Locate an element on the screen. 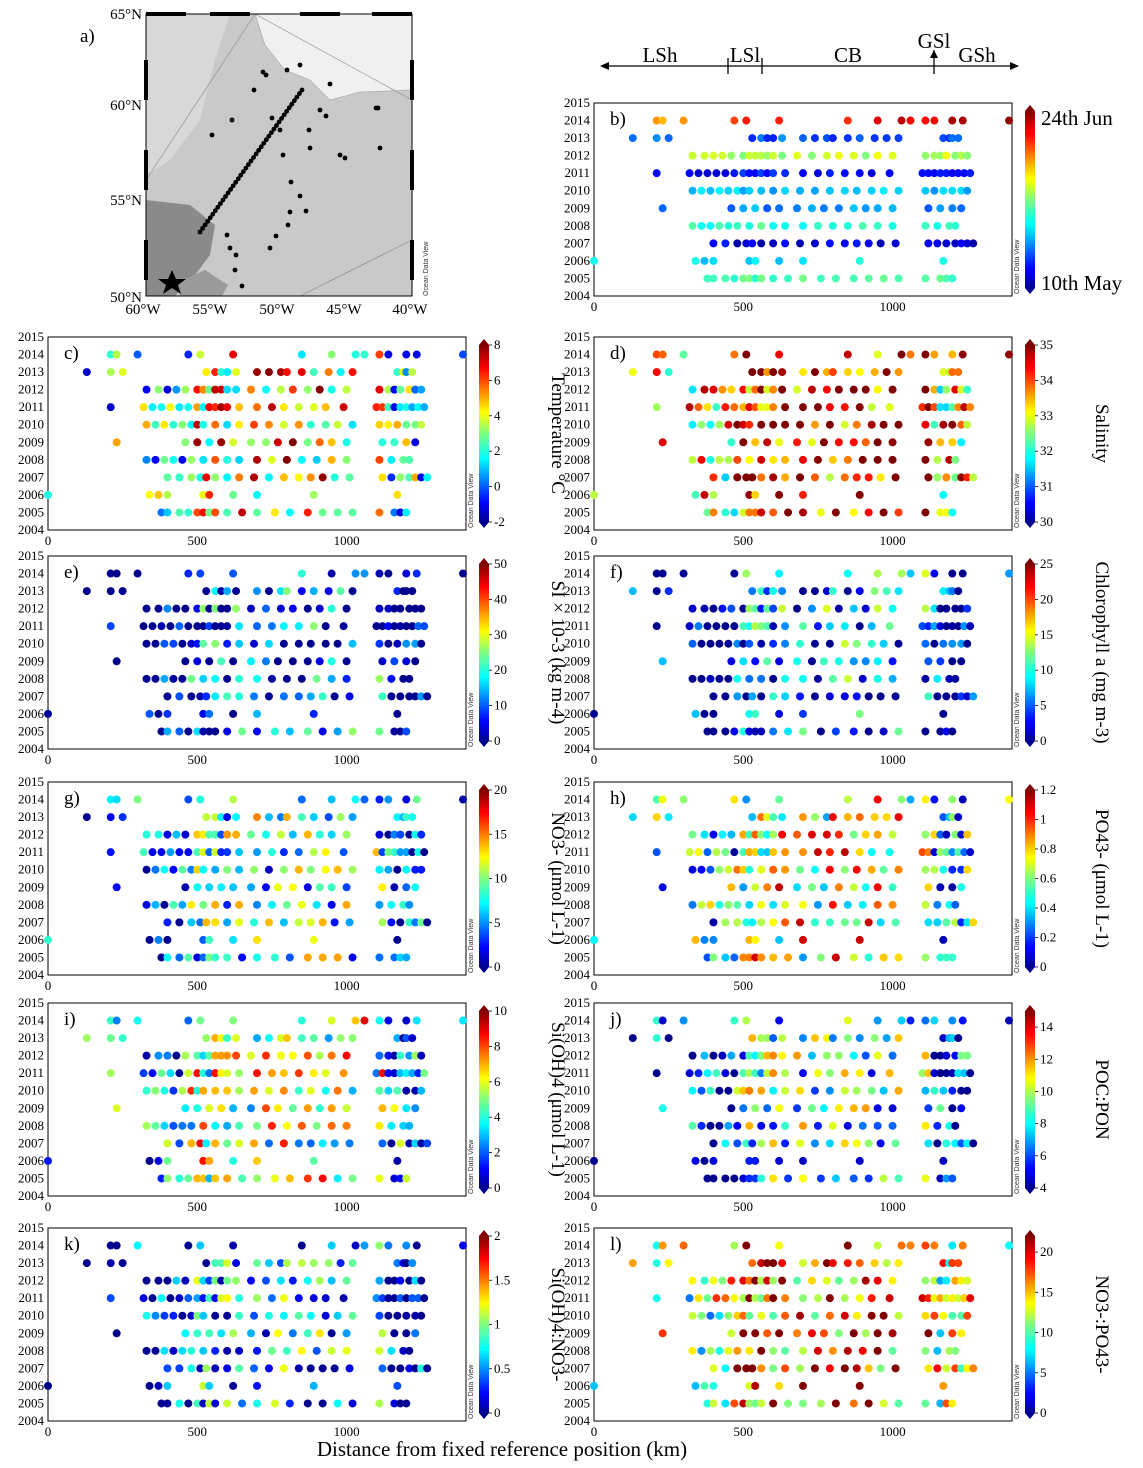  y-tick-label: 2010 is located at coordinates (31, 643).